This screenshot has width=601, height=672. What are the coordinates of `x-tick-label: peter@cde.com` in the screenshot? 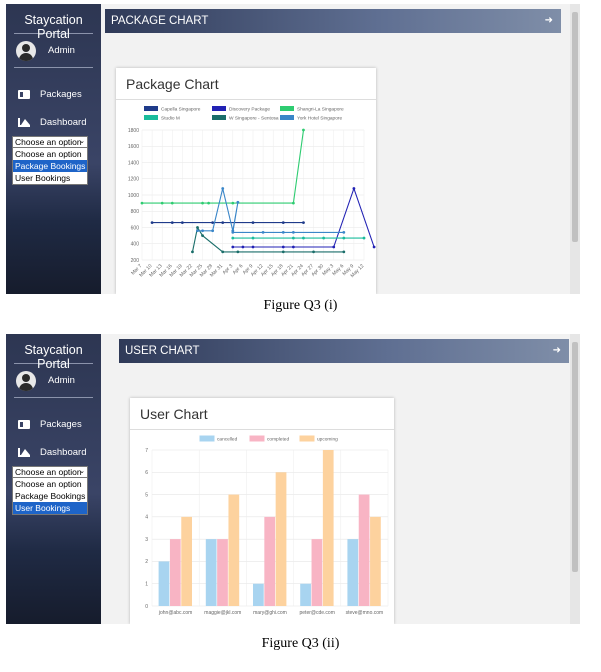 It's located at (317, 613).